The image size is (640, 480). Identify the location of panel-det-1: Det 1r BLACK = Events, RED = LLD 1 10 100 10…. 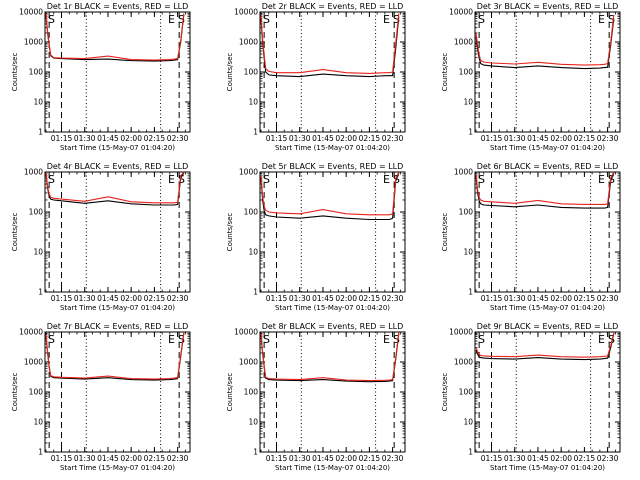
(101, 77).